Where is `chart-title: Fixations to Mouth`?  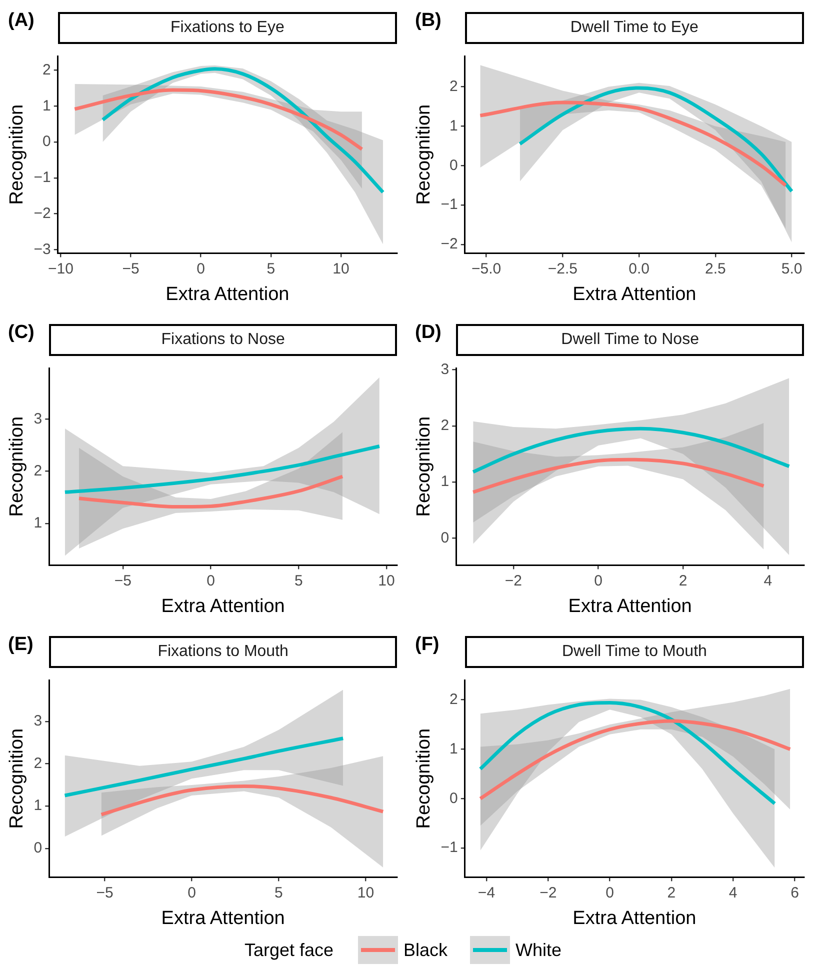
chart-title: Fixations to Mouth is located at coordinates (223, 652).